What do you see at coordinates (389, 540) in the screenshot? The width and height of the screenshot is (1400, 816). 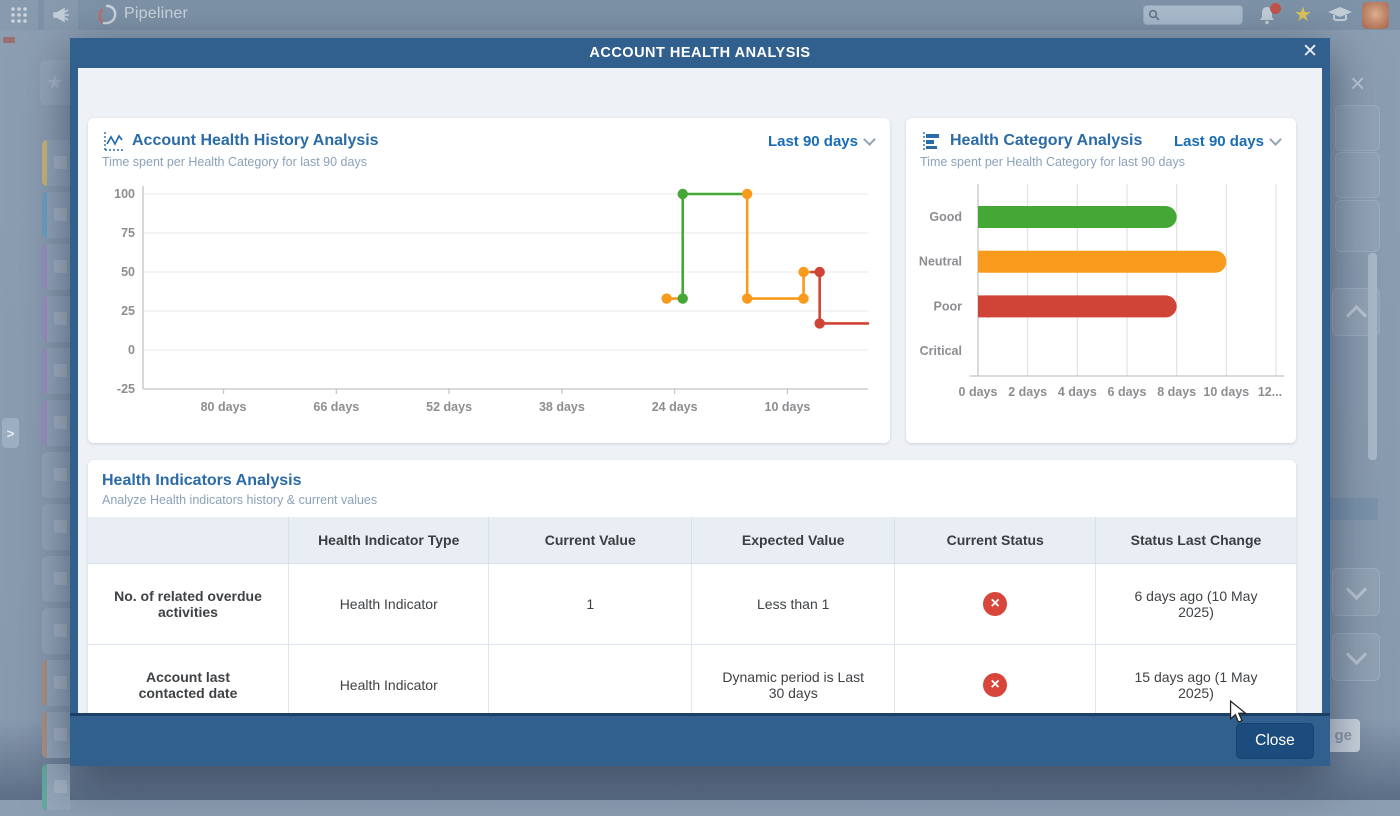 I see `col-header-indicator-type: Health Indicator Type` at bounding box center [389, 540].